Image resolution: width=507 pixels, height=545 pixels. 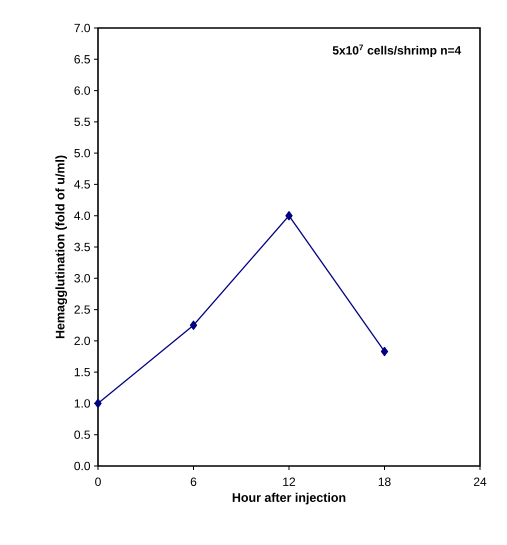 What do you see at coordinates (82, 434) in the screenshot?
I see `y-tick-label: 0.5` at bounding box center [82, 434].